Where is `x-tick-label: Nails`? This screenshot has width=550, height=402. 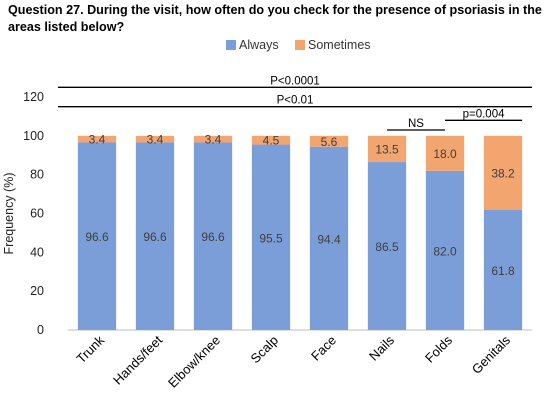
x-tick-label: Nails is located at coordinates (381, 347).